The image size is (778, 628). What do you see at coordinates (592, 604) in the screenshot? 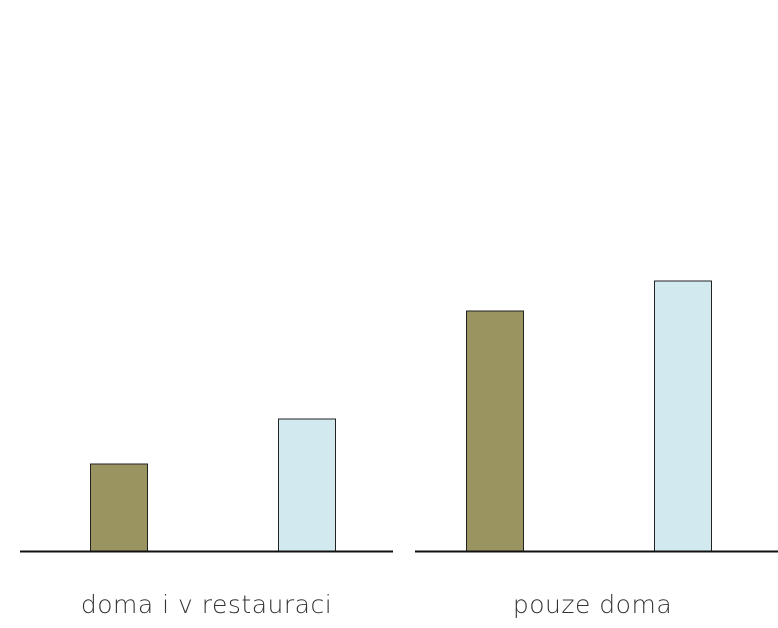
I see `category-label: pouze doma` at bounding box center [592, 604].